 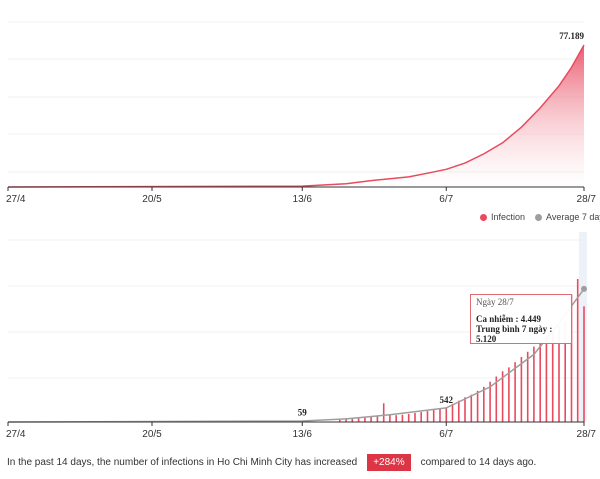 What do you see at coordinates (584, 288) in the screenshot?
I see `average-point-hover` at bounding box center [584, 288].